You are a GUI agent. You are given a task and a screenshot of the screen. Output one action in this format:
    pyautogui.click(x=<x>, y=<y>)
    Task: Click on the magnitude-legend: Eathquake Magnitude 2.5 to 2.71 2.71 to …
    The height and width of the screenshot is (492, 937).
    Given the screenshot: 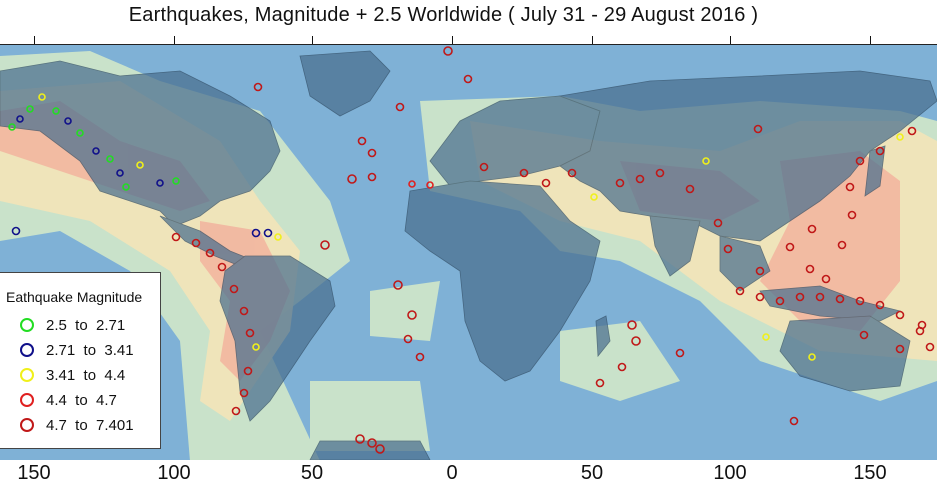 What is the action you would take?
    pyautogui.click(x=80, y=360)
    